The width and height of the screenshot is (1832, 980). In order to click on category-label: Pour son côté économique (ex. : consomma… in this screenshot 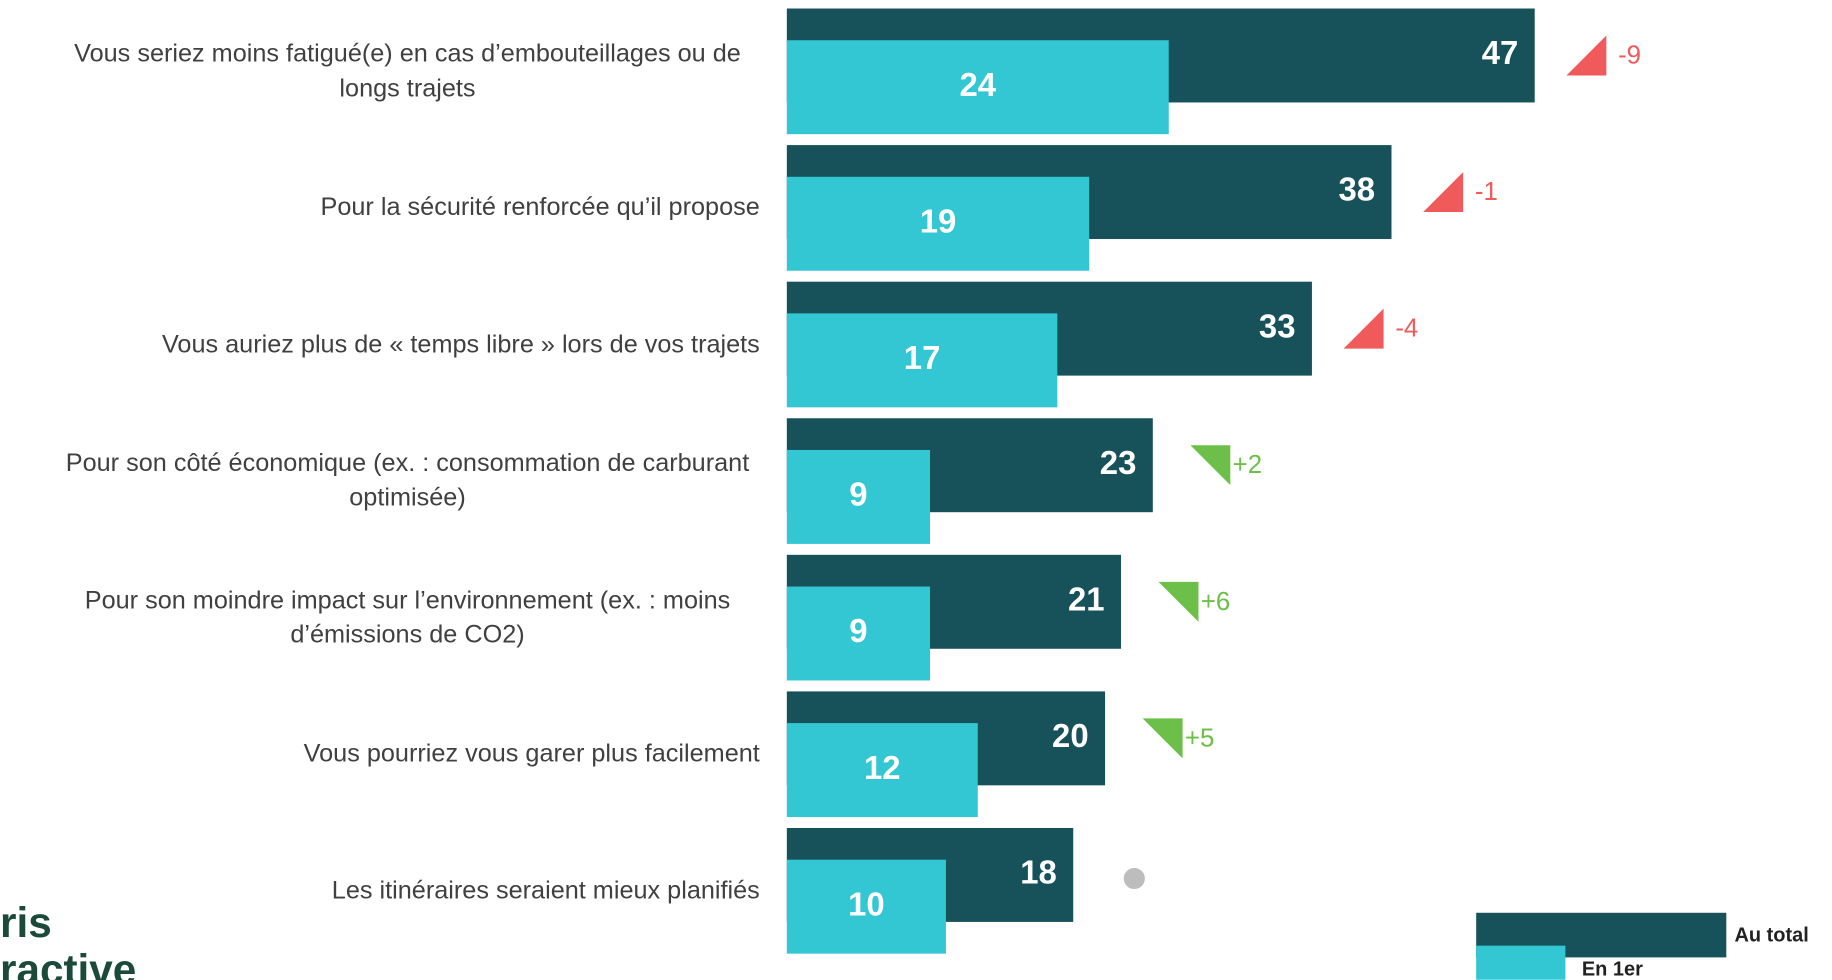, I will do `click(407, 481)`.